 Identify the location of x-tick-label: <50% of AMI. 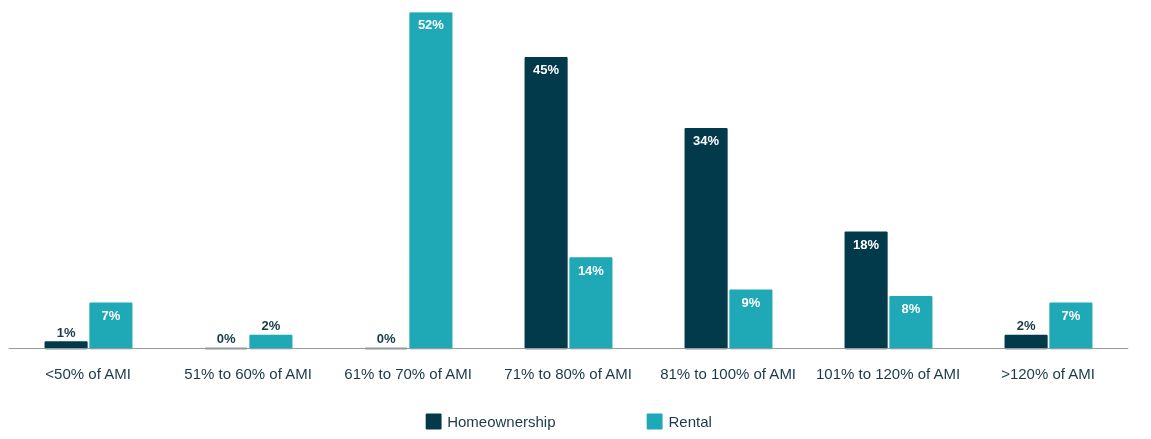
(88, 373).